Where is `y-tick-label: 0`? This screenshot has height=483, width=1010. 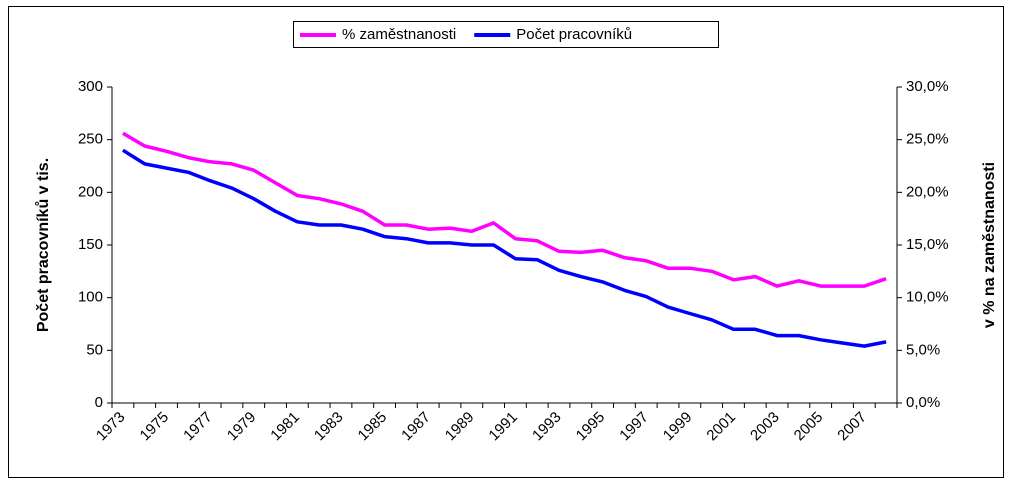 y-tick-label: 0 is located at coordinates (99, 402).